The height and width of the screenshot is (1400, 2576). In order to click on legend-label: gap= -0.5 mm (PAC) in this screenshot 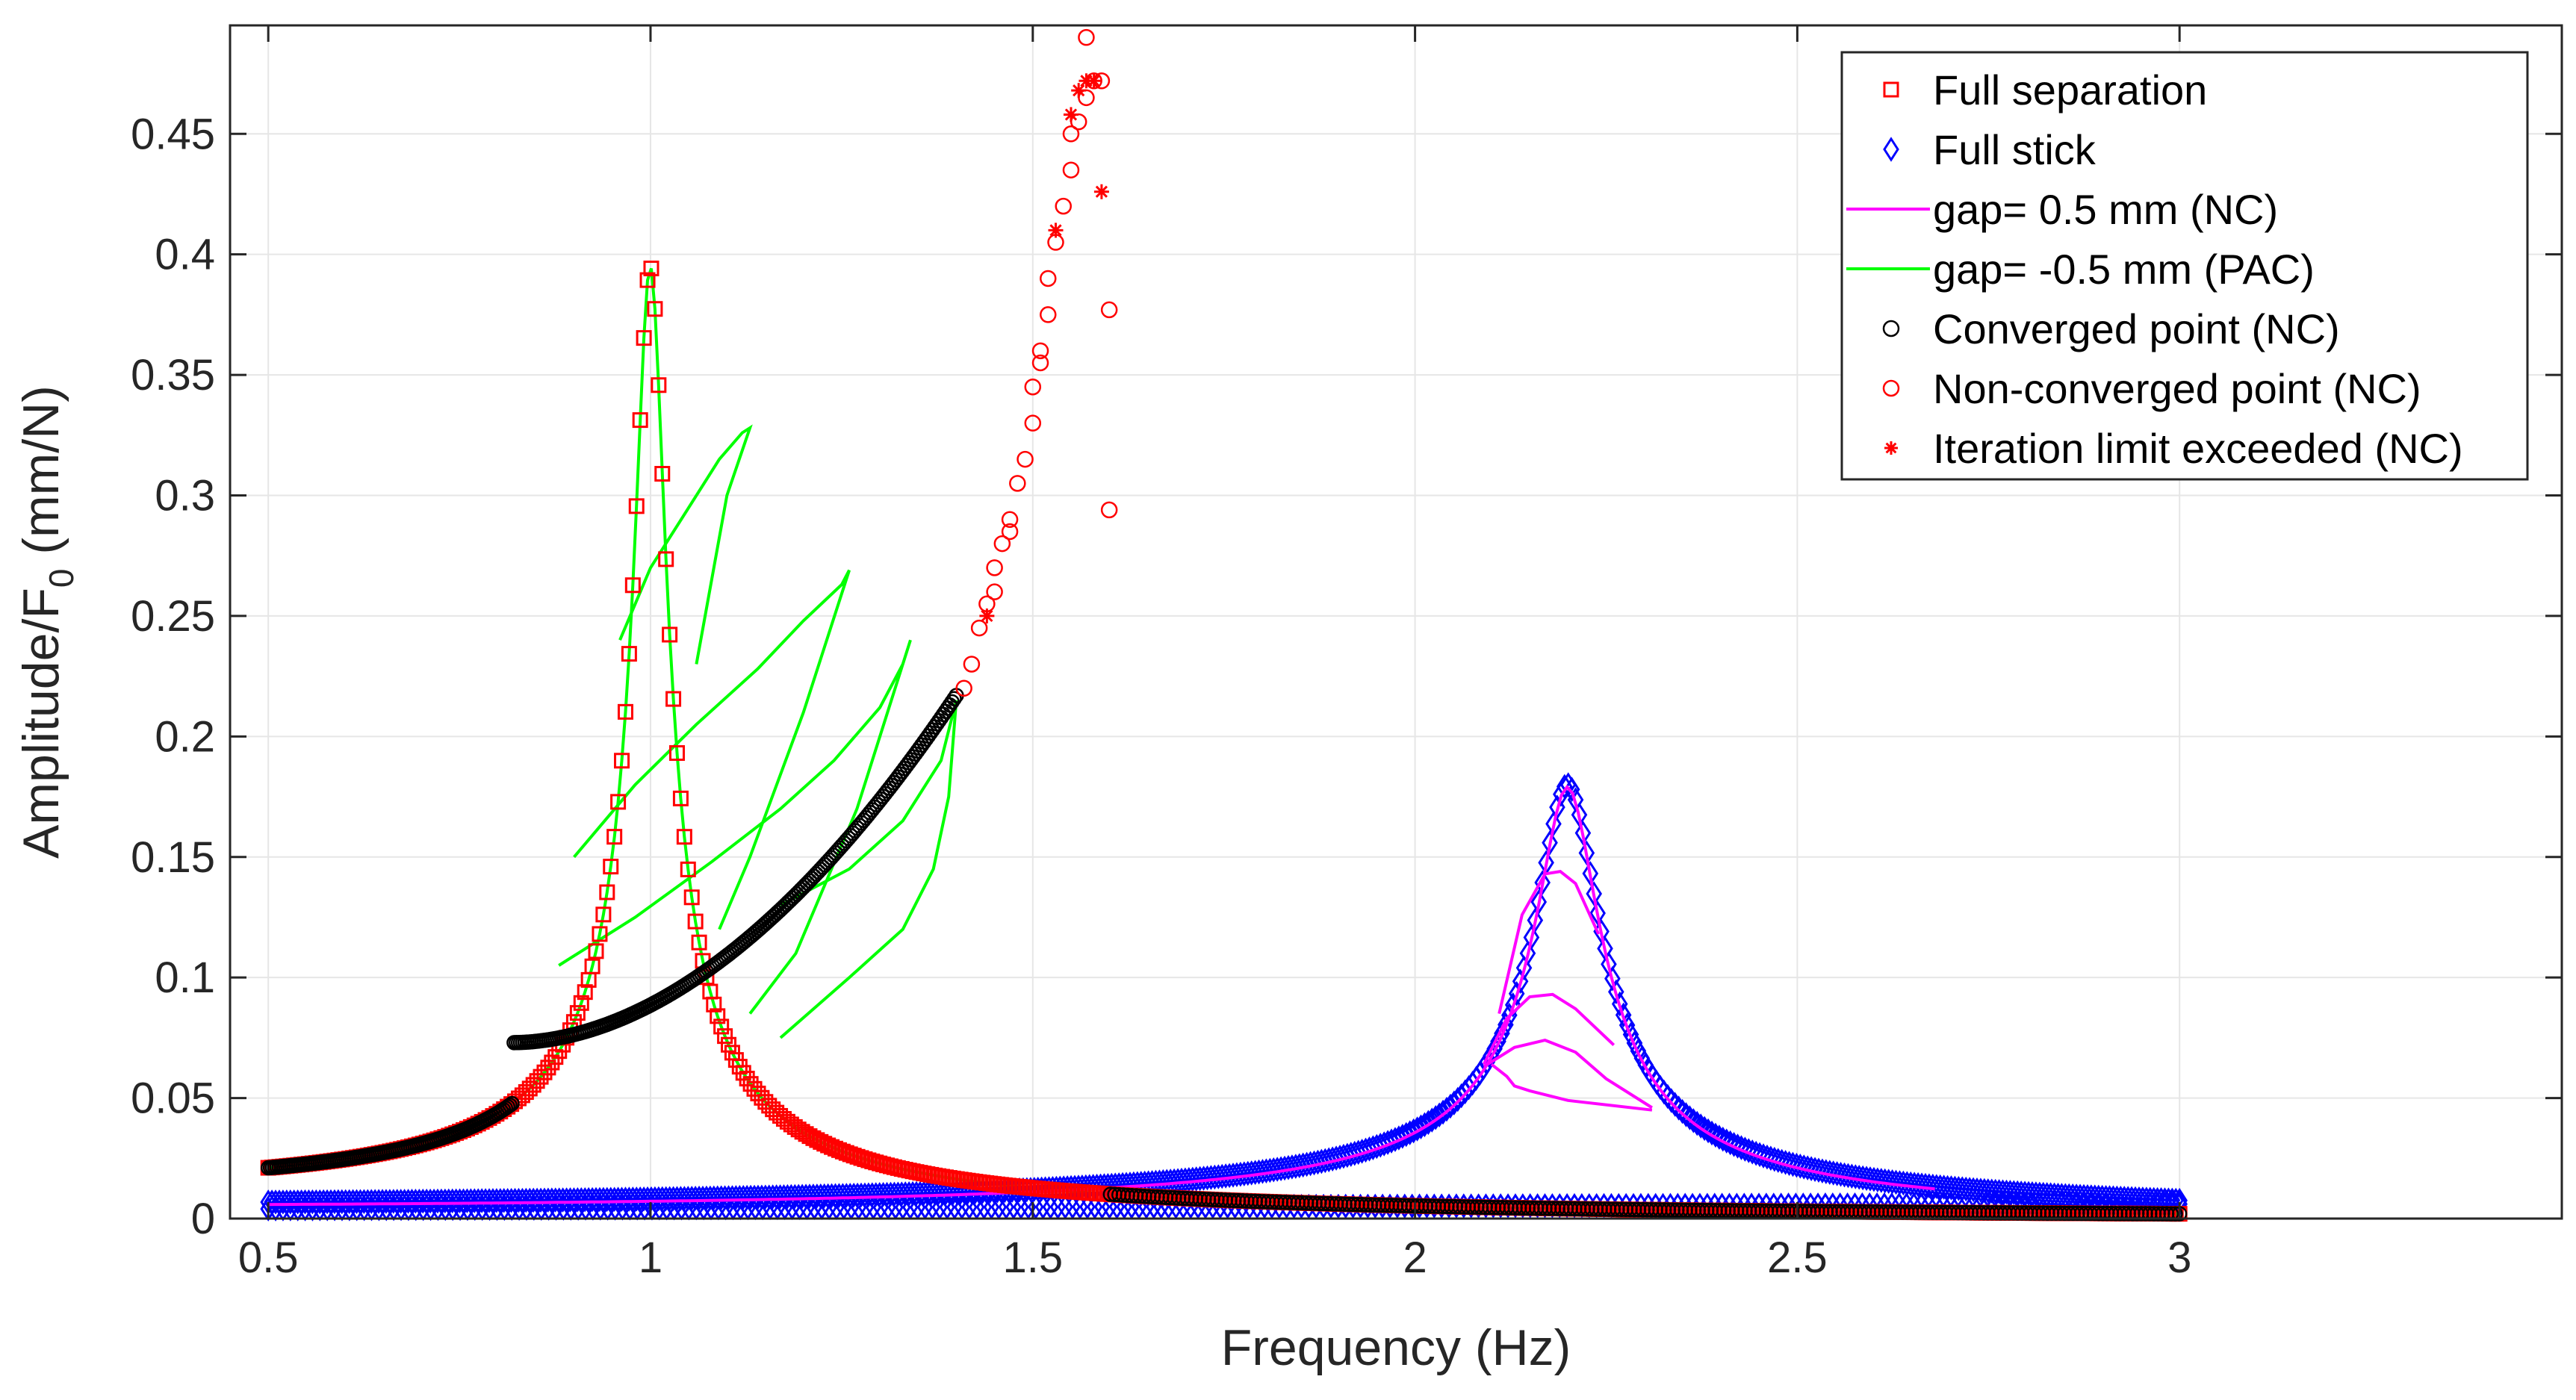, I will do `click(2124, 269)`.